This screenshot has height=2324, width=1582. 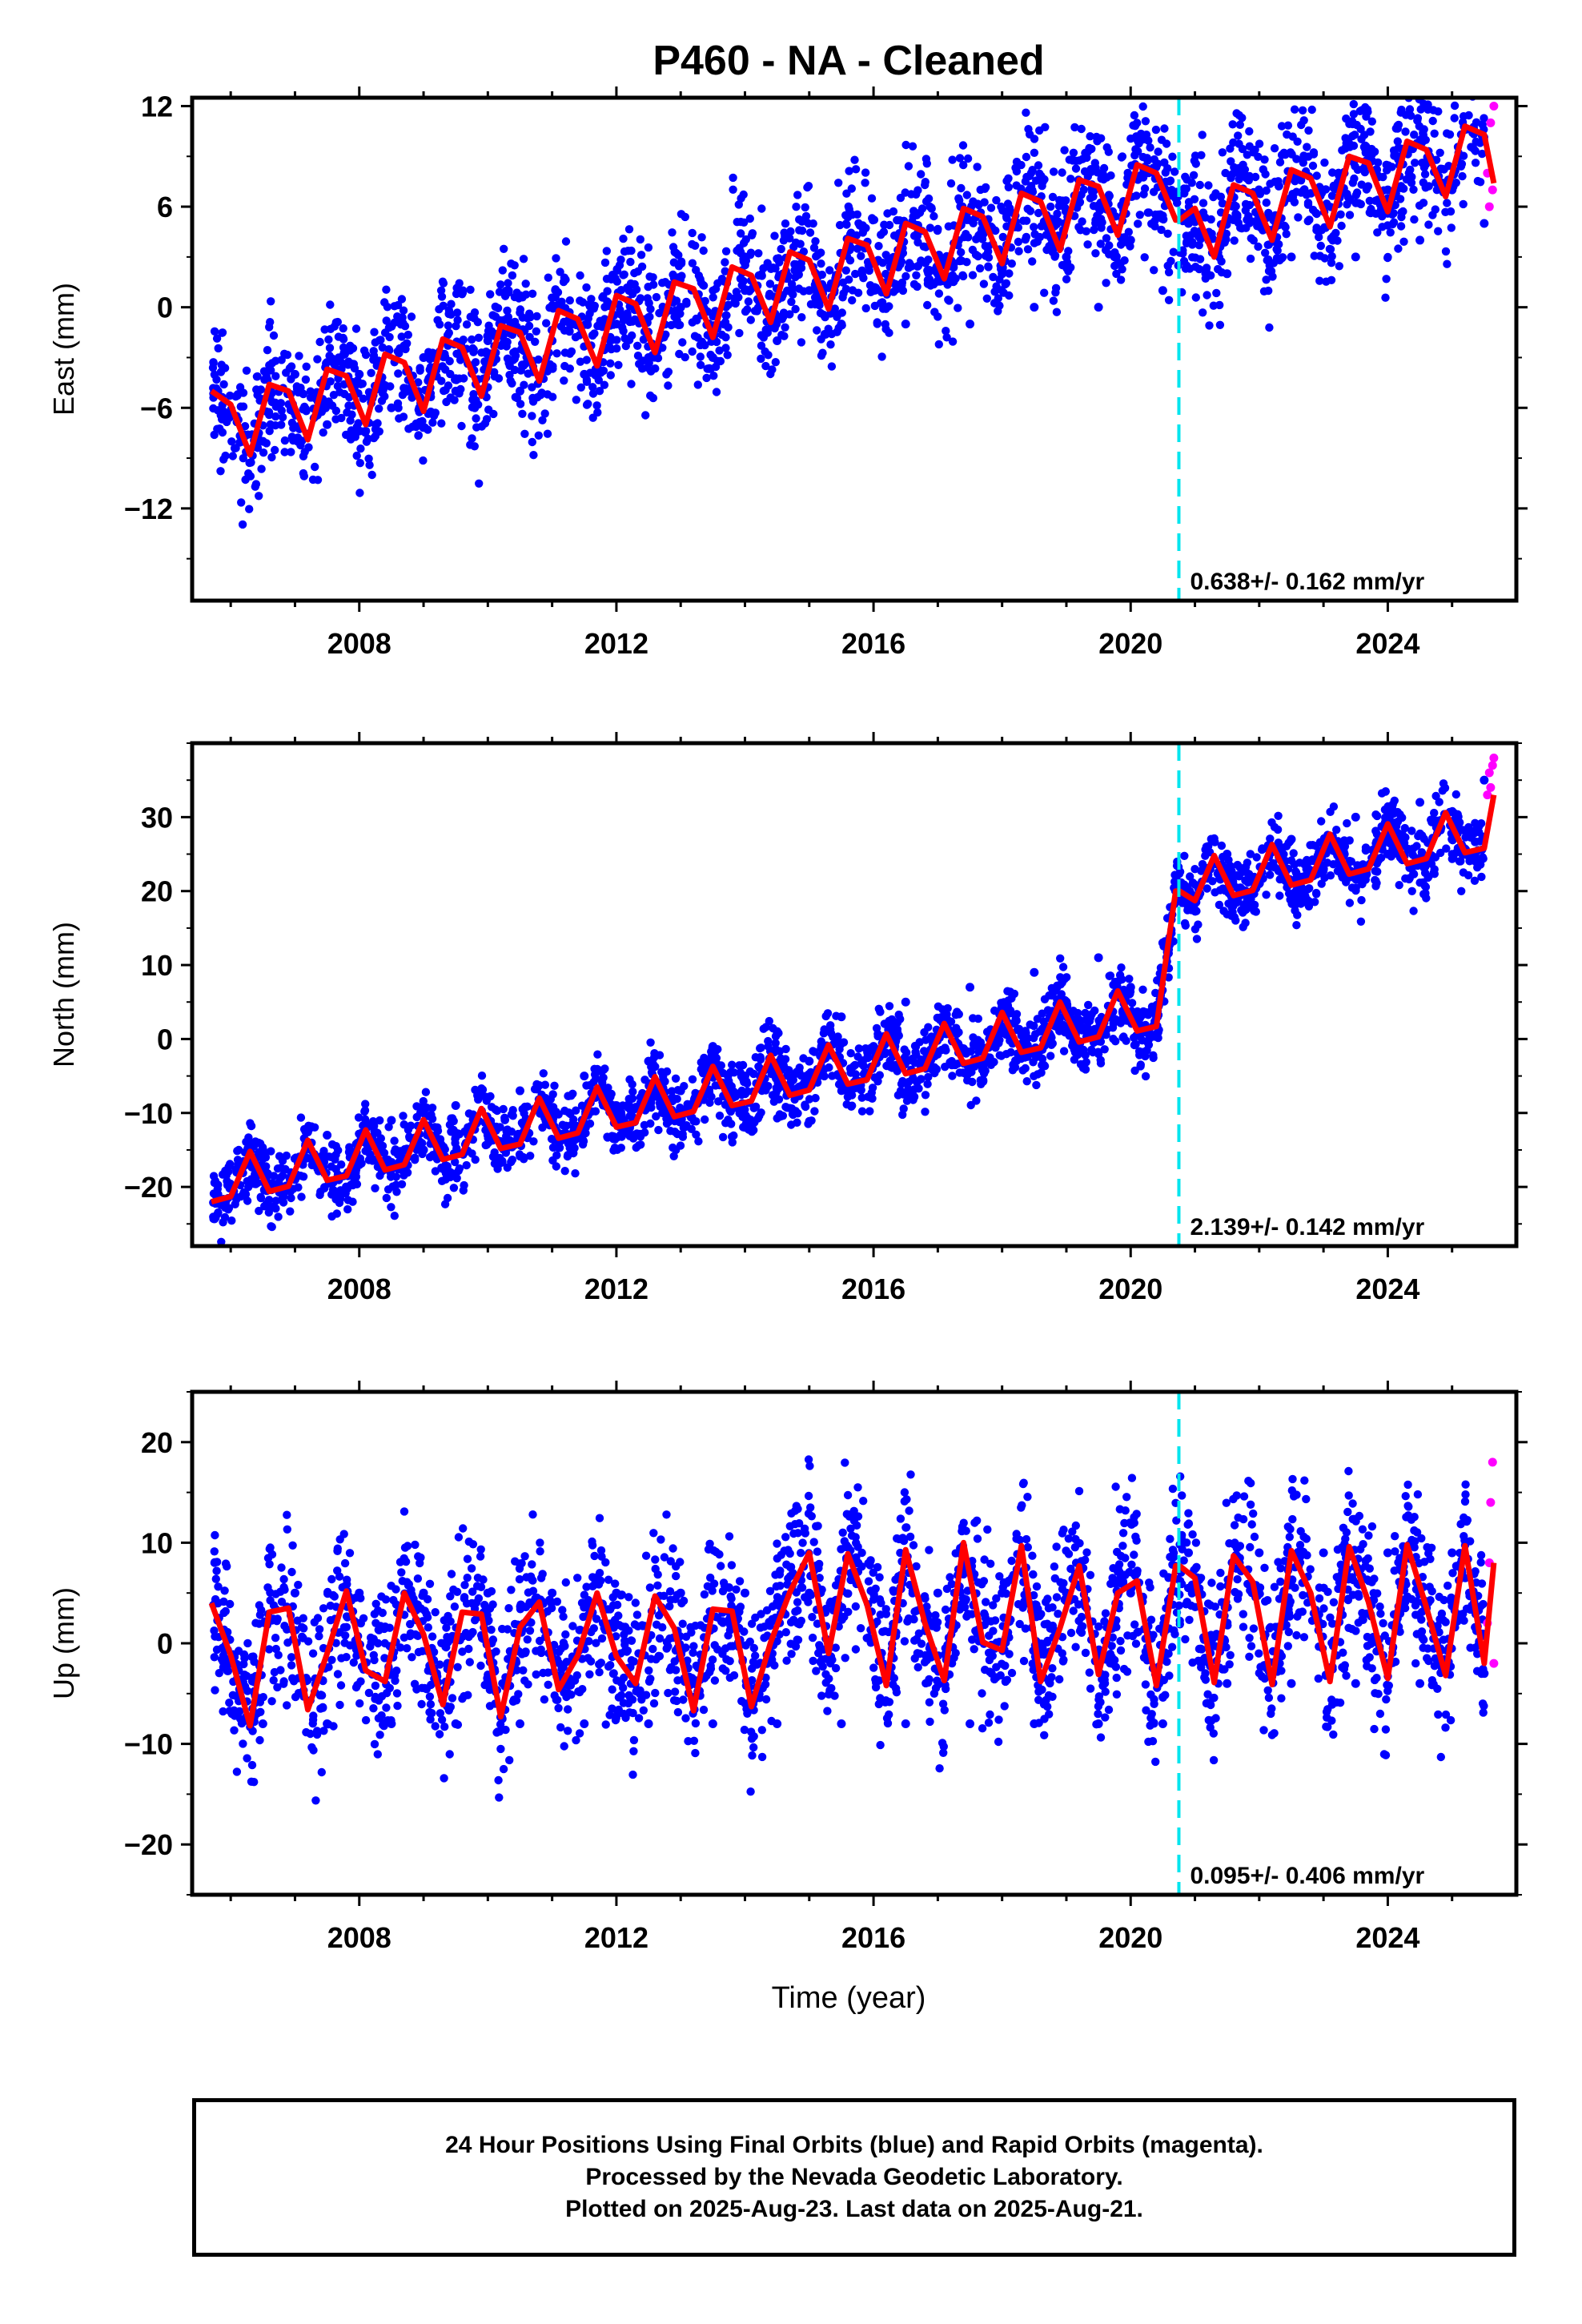 What do you see at coordinates (1307, 1876) in the screenshot?
I see `rate-label: 0.095+/- 0.406 mm/yr` at bounding box center [1307, 1876].